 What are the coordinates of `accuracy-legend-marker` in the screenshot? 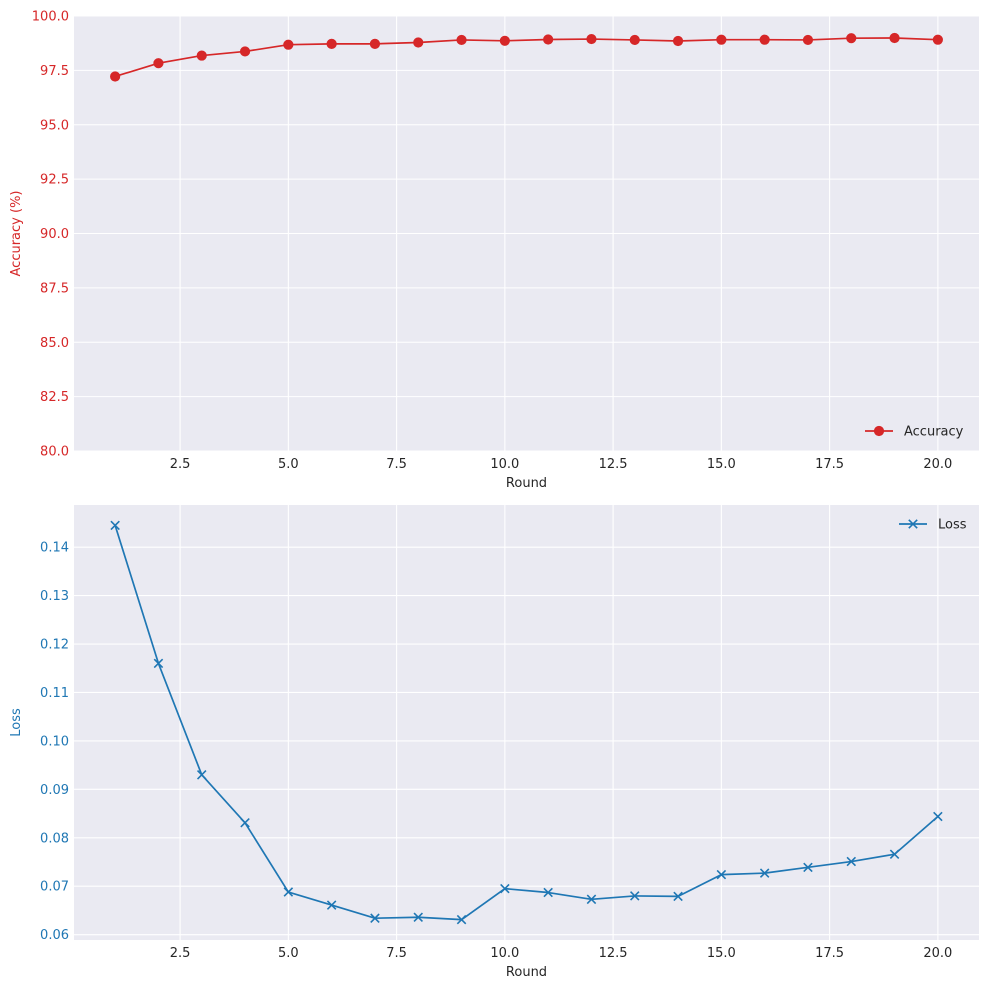 It's located at (879, 431).